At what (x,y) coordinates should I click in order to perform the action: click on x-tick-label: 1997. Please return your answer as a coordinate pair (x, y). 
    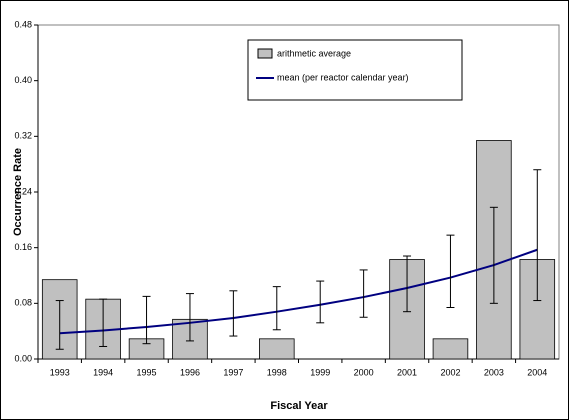
    Looking at the image, I should click on (233, 372).